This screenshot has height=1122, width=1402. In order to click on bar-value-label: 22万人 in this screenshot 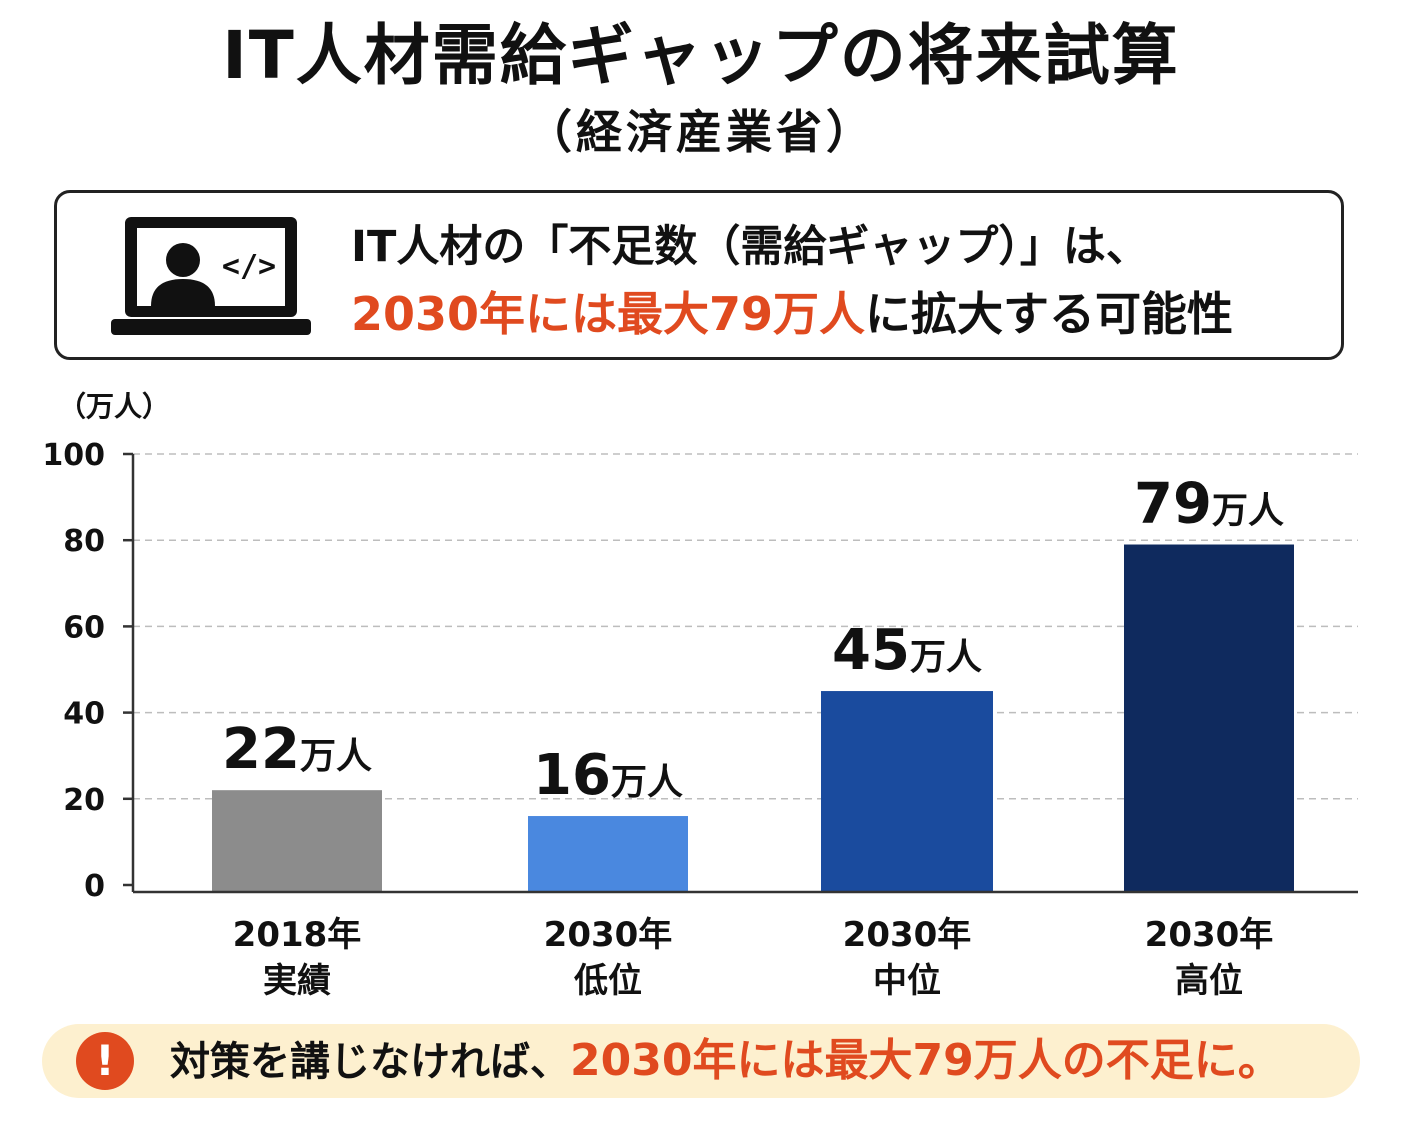, I will do `click(297, 749)`.